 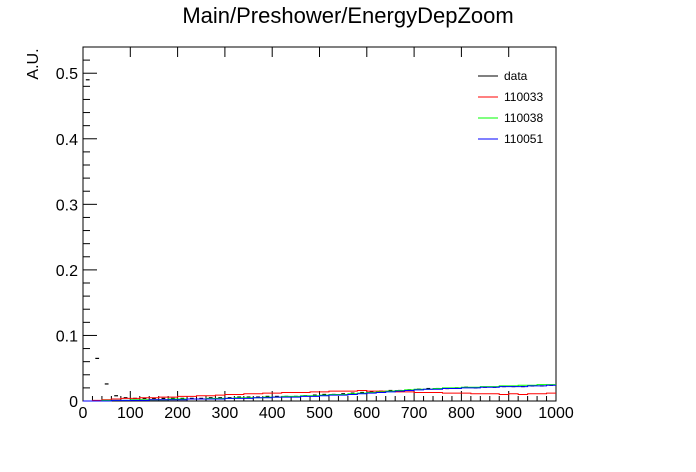 What do you see at coordinates (414, 413) in the screenshot?
I see `x-tick-label: 700` at bounding box center [414, 413].